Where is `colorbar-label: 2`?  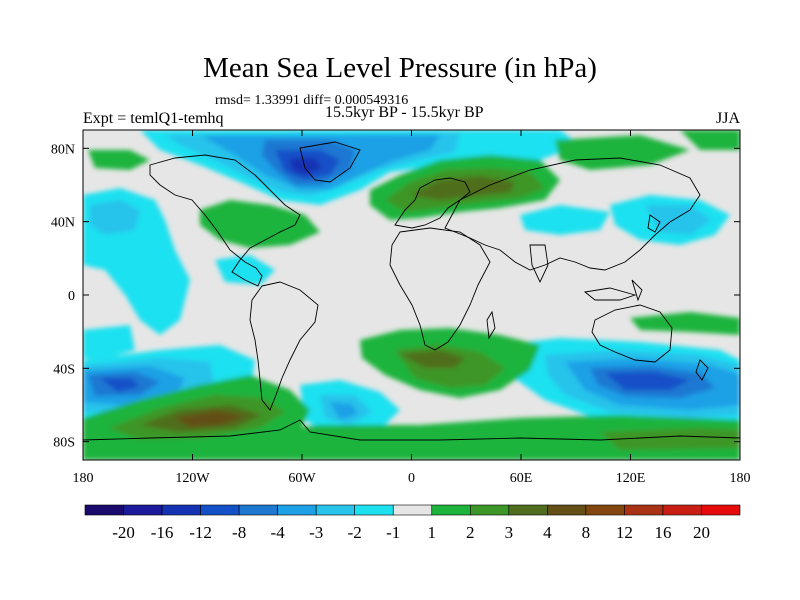 colorbar-label: 2 is located at coordinates (470, 532).